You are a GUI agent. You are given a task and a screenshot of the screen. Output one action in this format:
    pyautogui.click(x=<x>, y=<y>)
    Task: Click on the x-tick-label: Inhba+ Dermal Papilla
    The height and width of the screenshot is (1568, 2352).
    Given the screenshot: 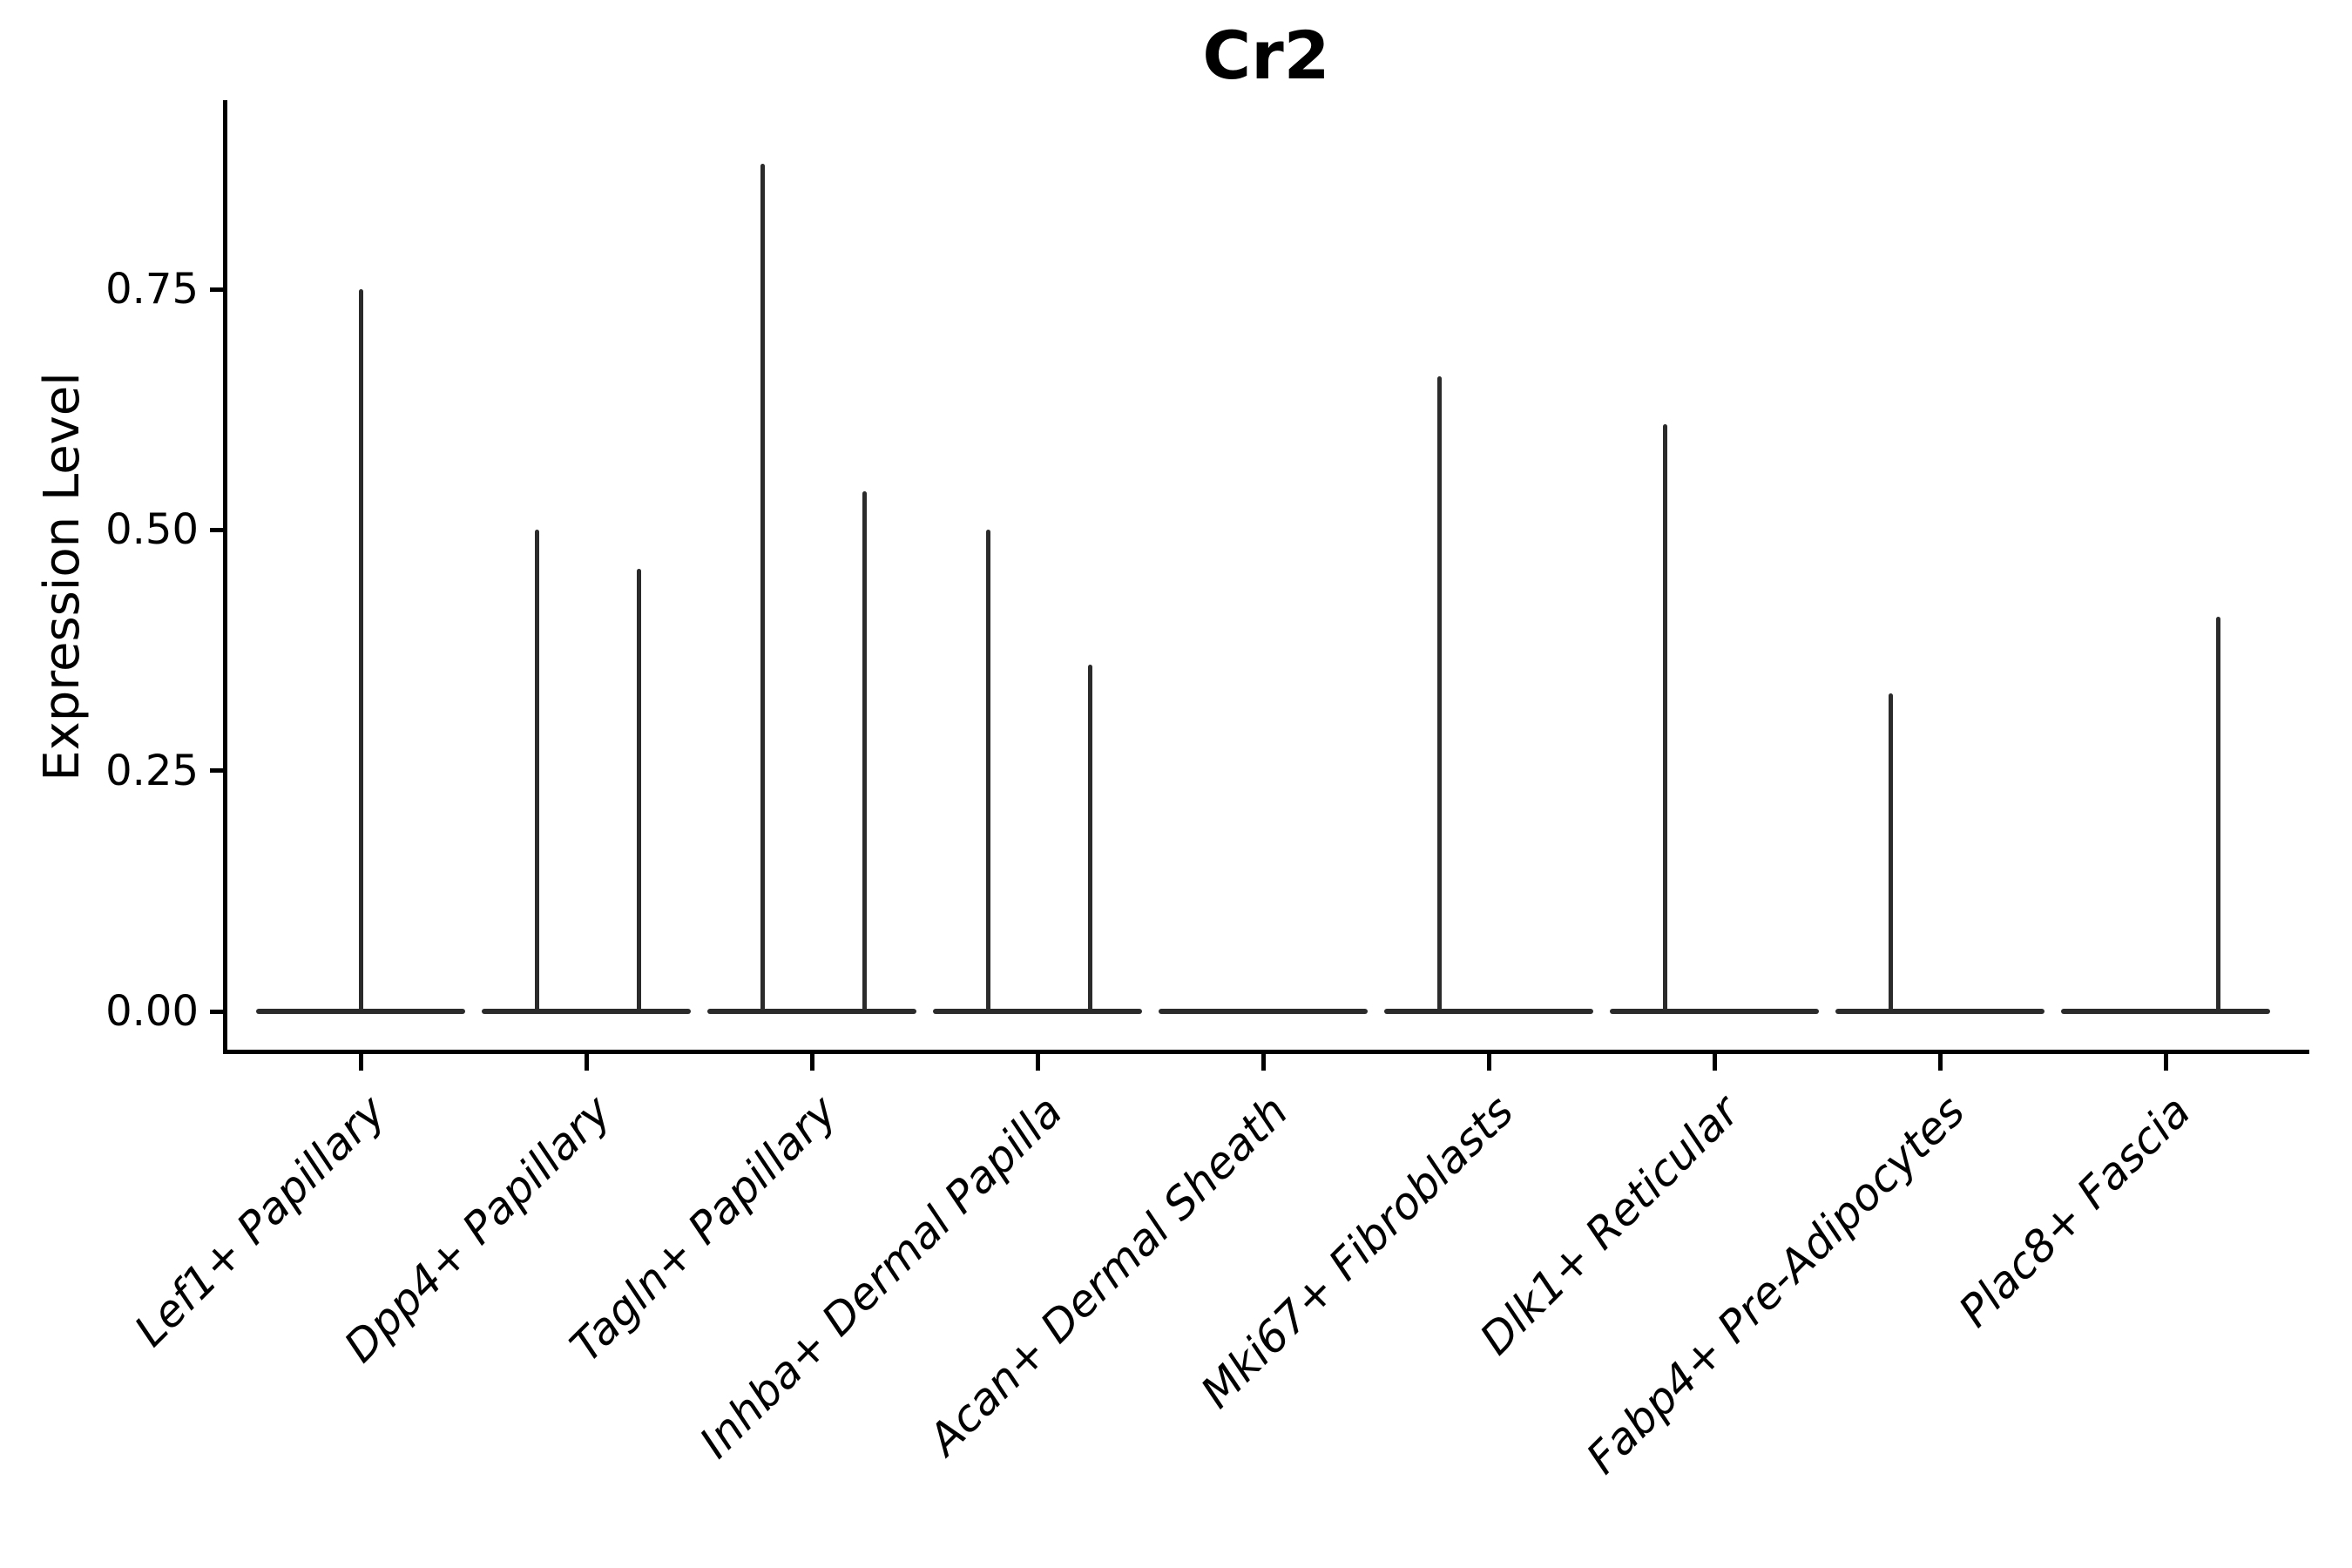 What is the action you would take?
    pyautogui.click(x=881, y=1277)
    